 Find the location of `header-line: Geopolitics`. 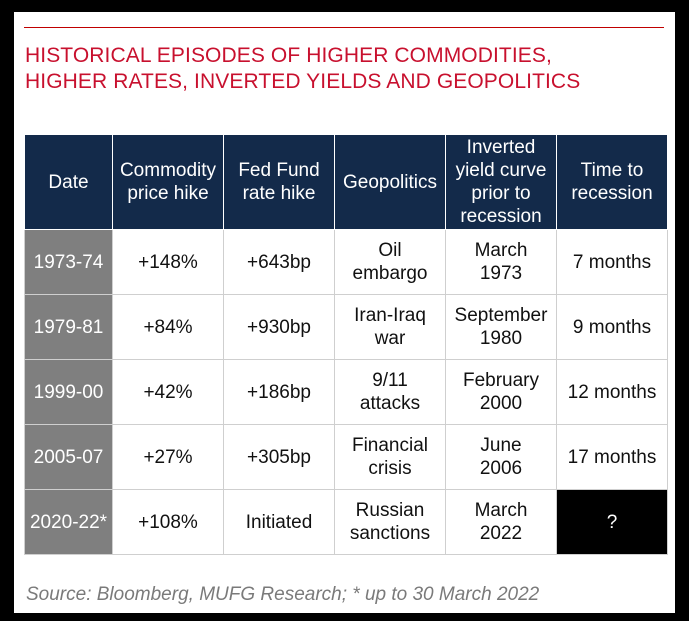

header-line: Geopolitics is located at coordinates (390, 182).